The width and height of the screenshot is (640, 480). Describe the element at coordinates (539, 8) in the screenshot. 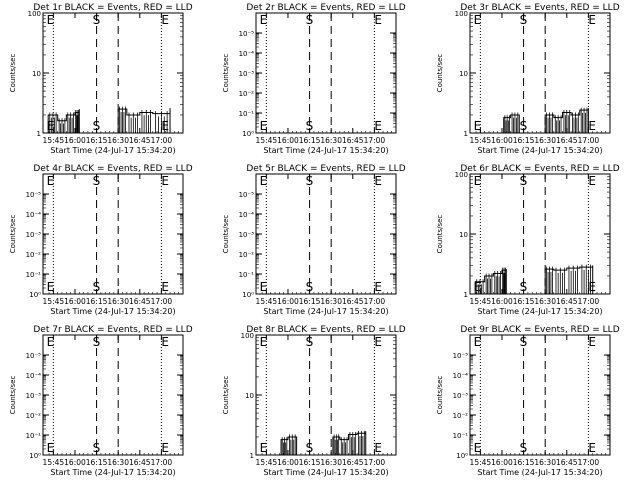

I see `panel-title: Det 3r BLACK = Events, RED = LLD` at that location.